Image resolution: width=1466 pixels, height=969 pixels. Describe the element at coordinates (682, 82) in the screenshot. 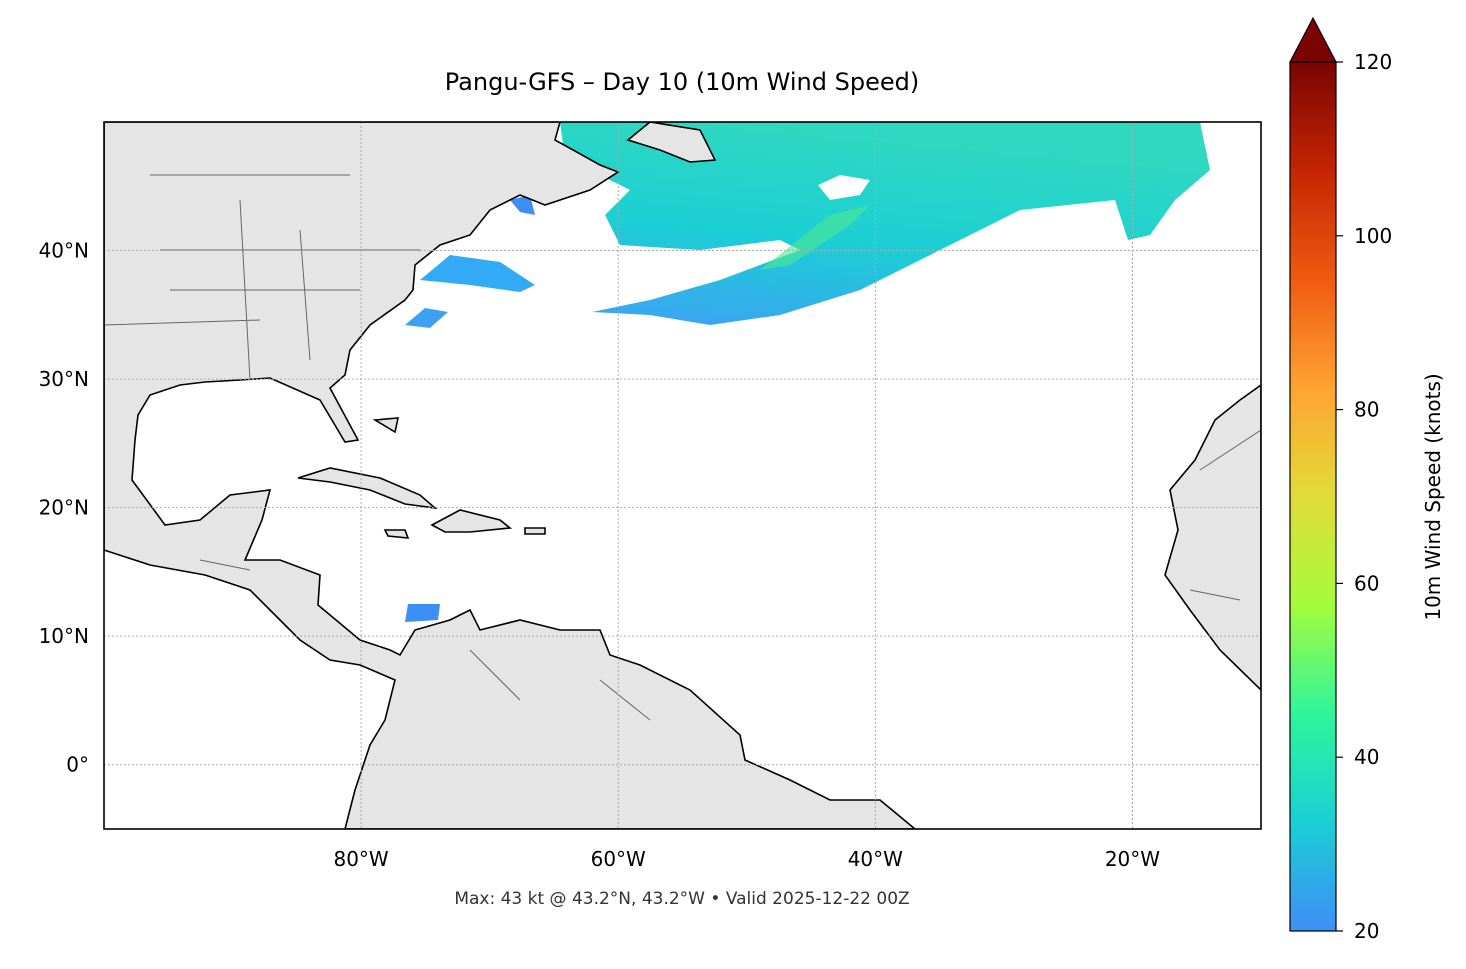

I see `map-title: Pangu-GFS – Day 10 (10m Wind Speed)` at that location.